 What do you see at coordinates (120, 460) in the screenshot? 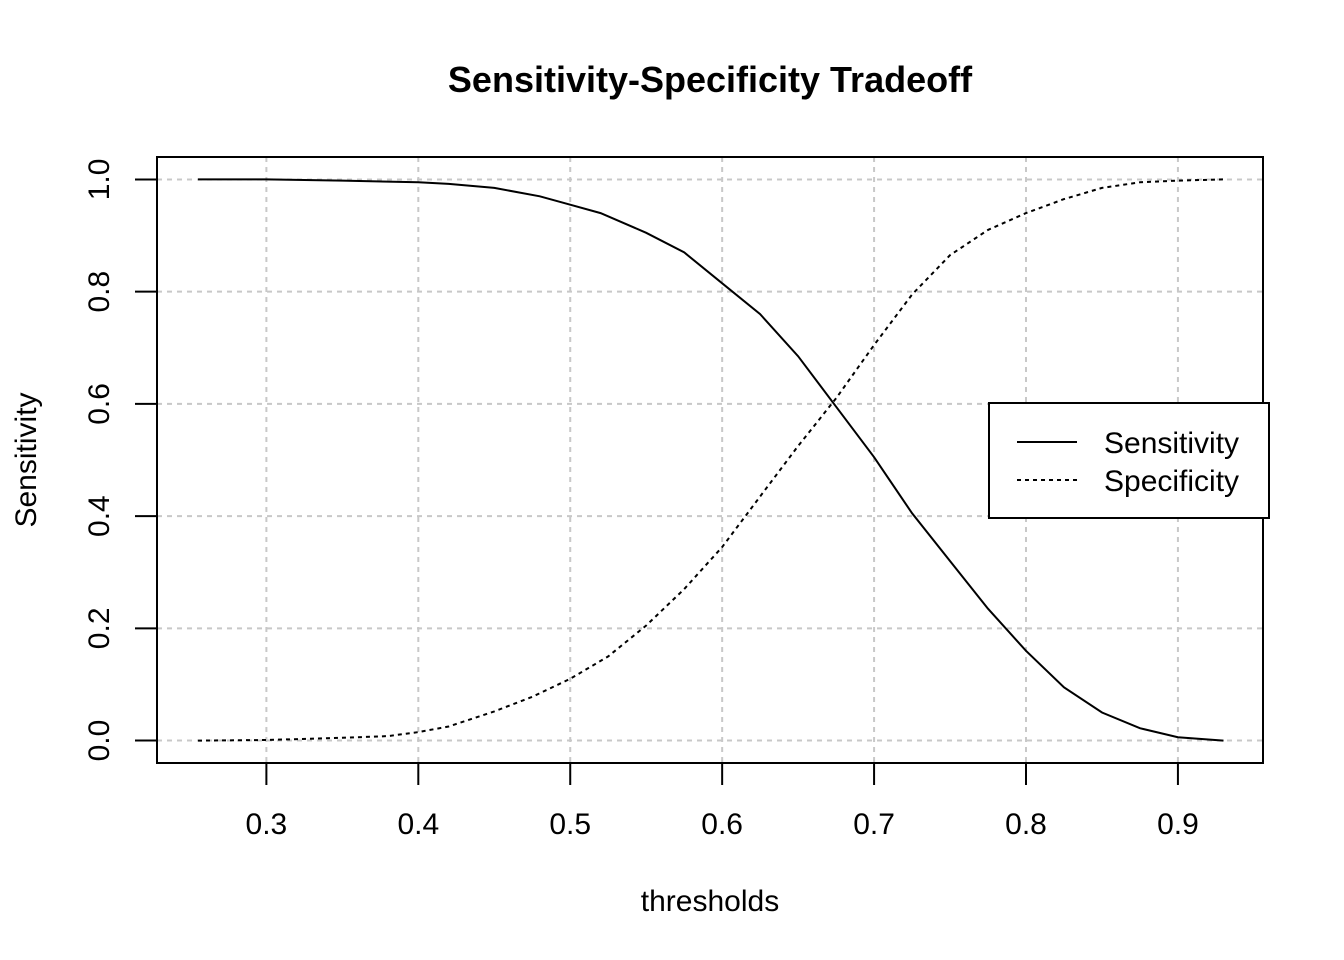
I see `y-axis: 0.0 0.2 0.4 0.6 0.8 1.0` at bounding box center [120, 460].